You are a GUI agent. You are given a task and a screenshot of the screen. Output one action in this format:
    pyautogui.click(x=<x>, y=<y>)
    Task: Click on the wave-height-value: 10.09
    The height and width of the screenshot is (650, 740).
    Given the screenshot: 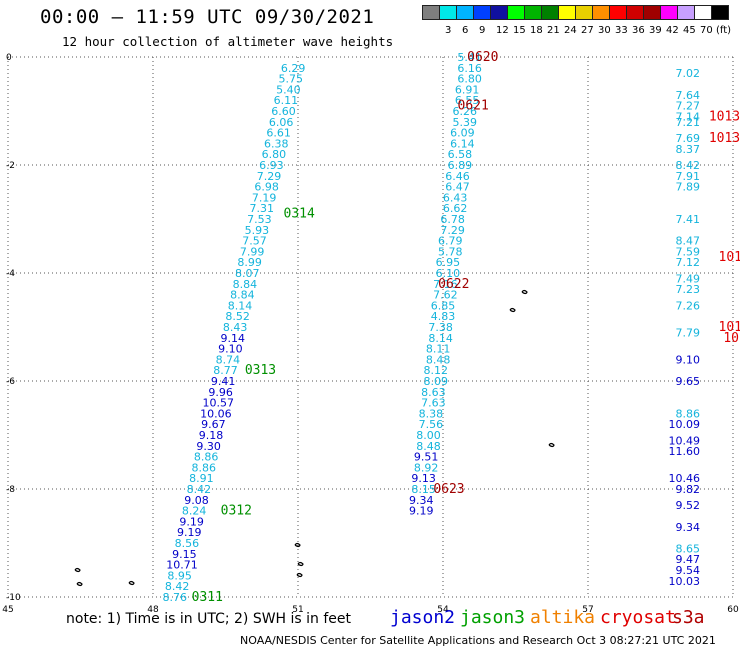 What is the action you would take?
    pyautogui.click(x=685, y=424)
    